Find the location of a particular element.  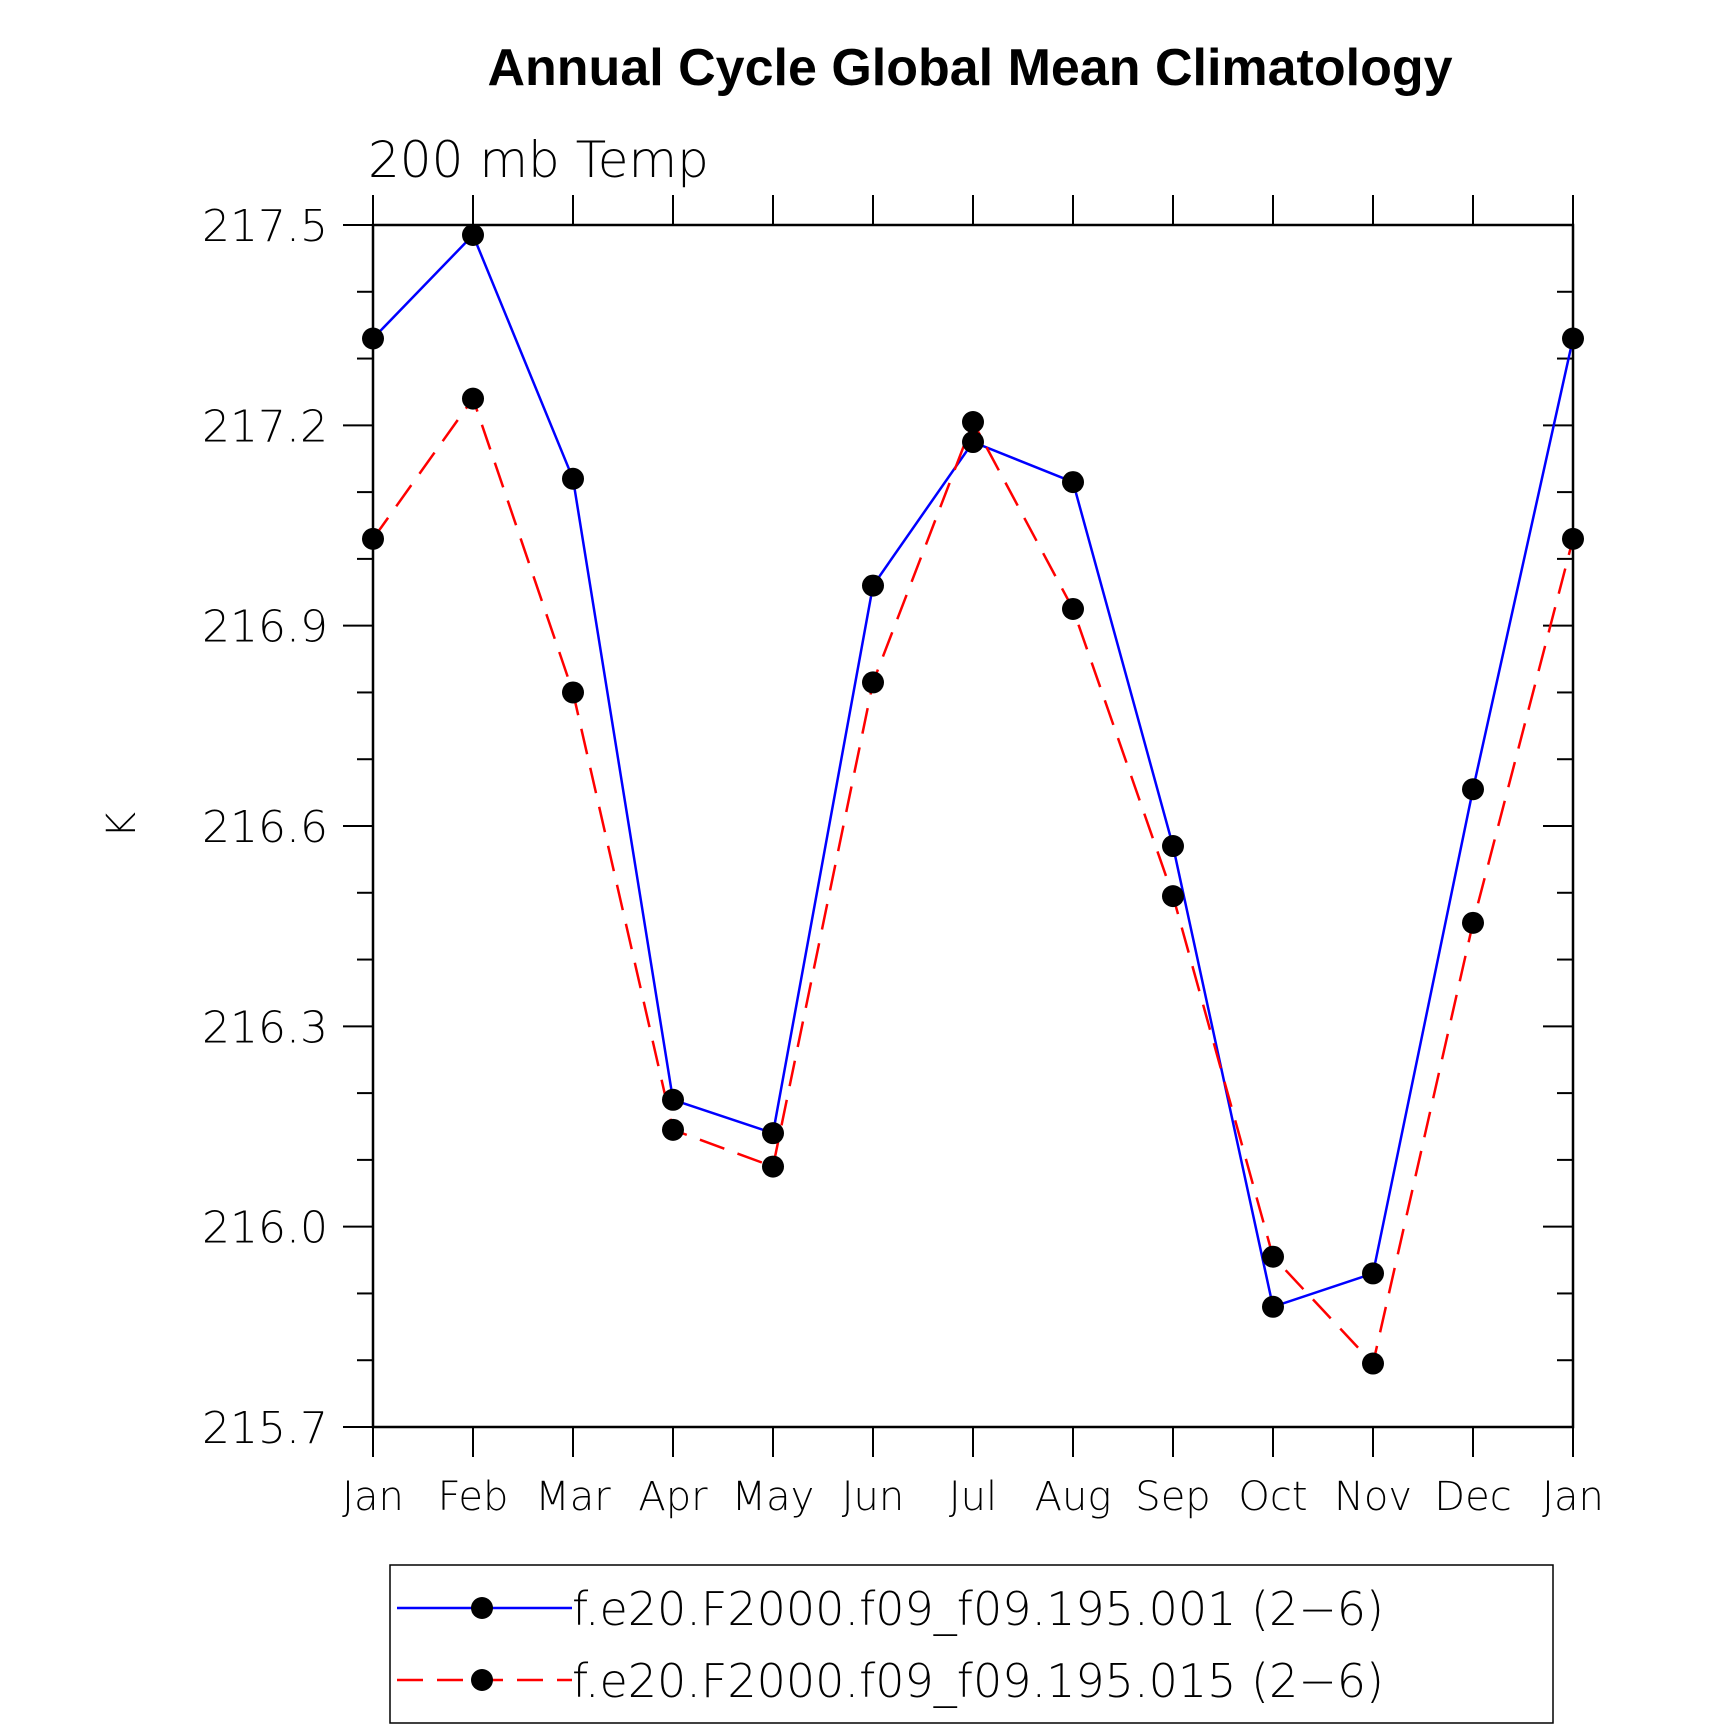

y-tick-label: 215.7 is located at coordinates (265, 1428).